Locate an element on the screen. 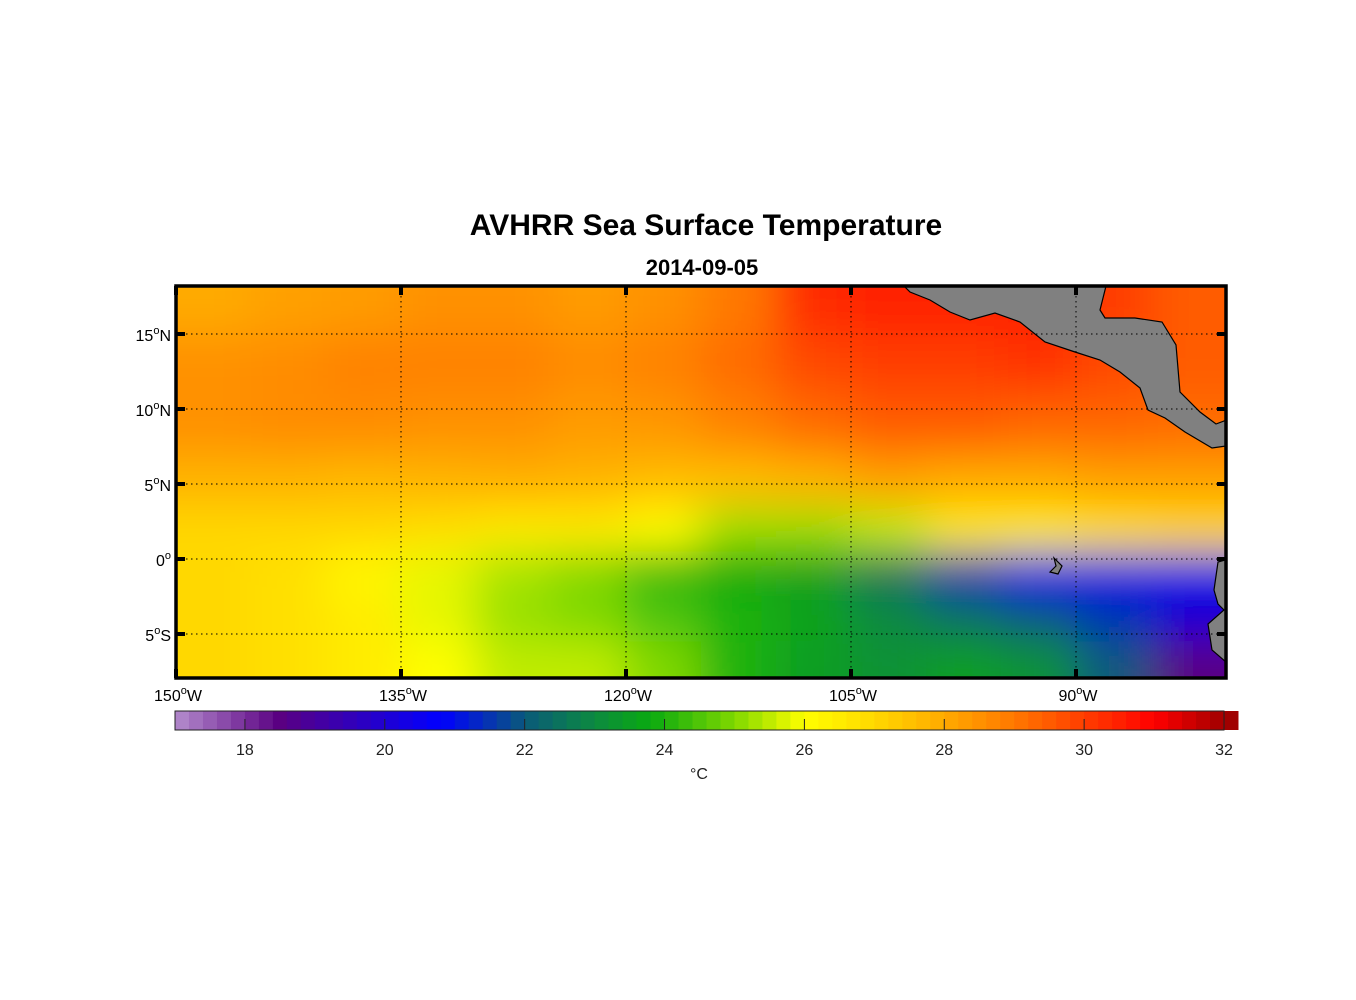 Image resolution: width=1356 pixels, height=1000 pixels. colorbar-tick-label: 32 is located at coordinates (1224, 750).